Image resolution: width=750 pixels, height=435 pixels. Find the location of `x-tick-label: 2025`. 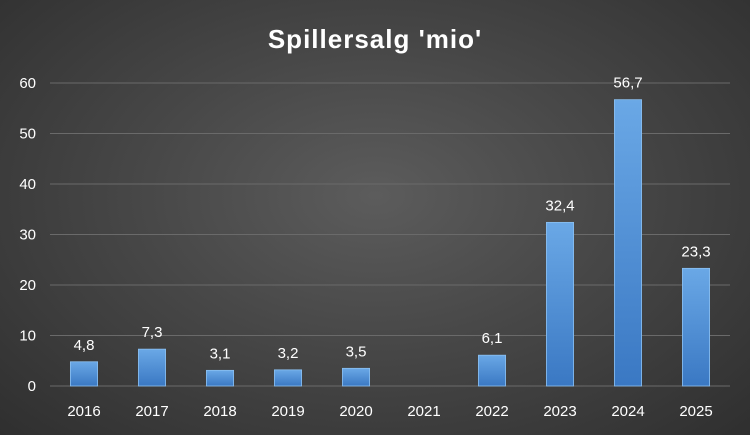

x-tick-label: 2025 is located at coordinates (695, 411).